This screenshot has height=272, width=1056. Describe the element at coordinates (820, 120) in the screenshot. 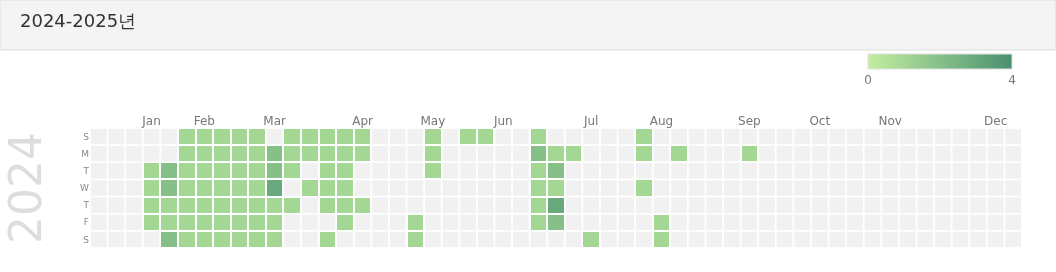

I see `x-tick-label: Oct` at that location.